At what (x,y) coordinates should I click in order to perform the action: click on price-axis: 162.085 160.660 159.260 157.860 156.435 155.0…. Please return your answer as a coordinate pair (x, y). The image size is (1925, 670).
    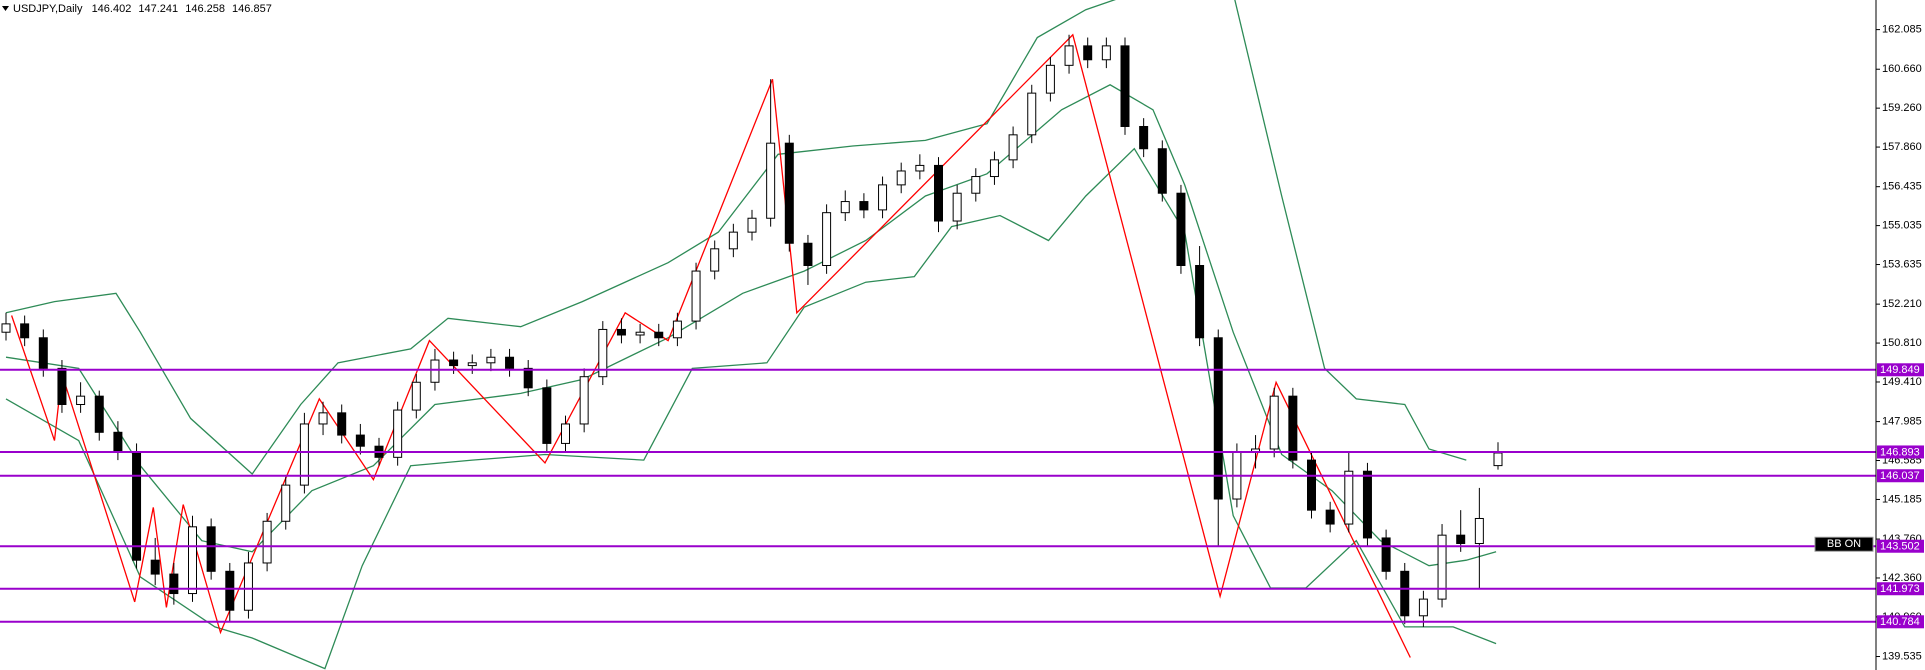
    Looking at the image, I should click on (1899, 343).